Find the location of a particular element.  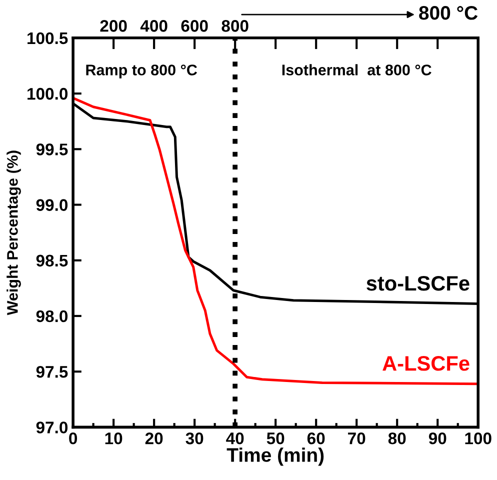

x-tick-label: 50 is located at coordinates (275, 438).